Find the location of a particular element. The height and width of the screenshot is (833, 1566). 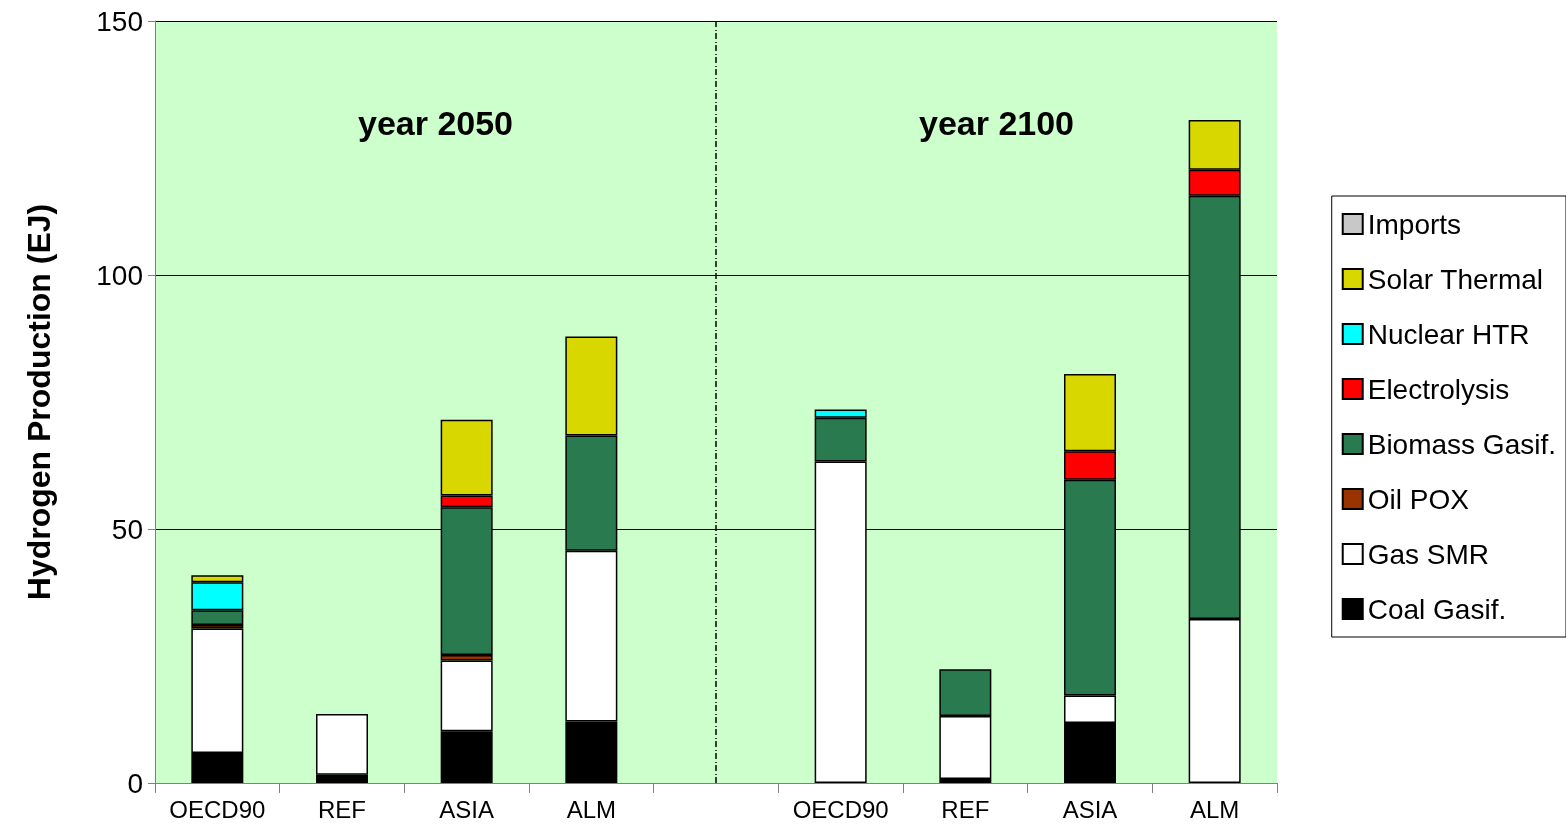

y-axis-title: Hydrogen Production (EJ) is located at coordinates (39, 402).